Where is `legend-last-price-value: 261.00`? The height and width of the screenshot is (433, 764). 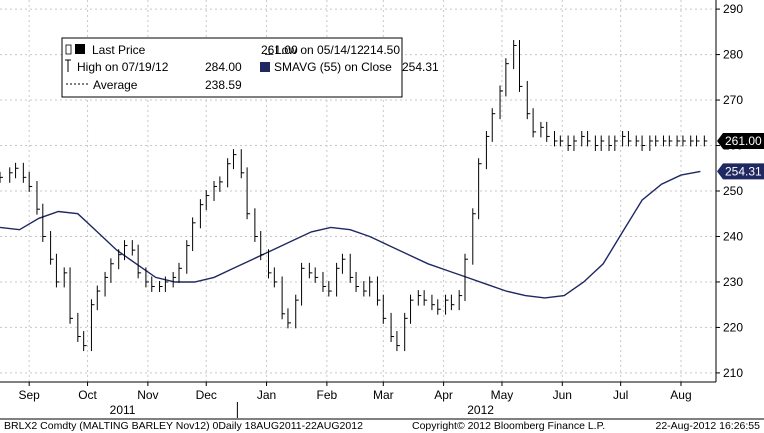
legend-last-price-value: 261.00 is located at coordinates (279, 50).